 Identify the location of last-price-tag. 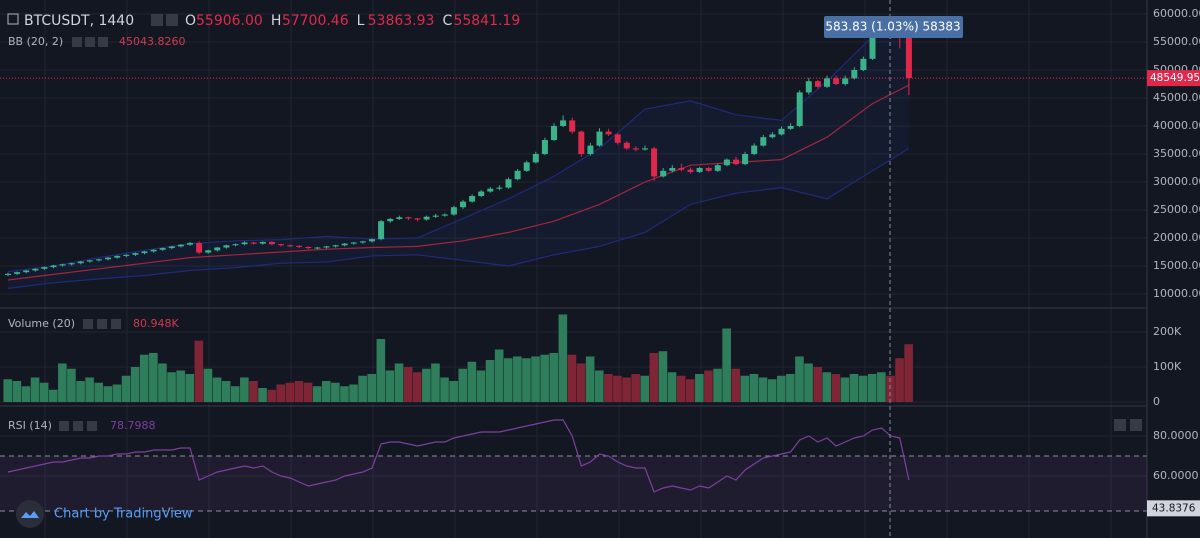
(1173, 78).